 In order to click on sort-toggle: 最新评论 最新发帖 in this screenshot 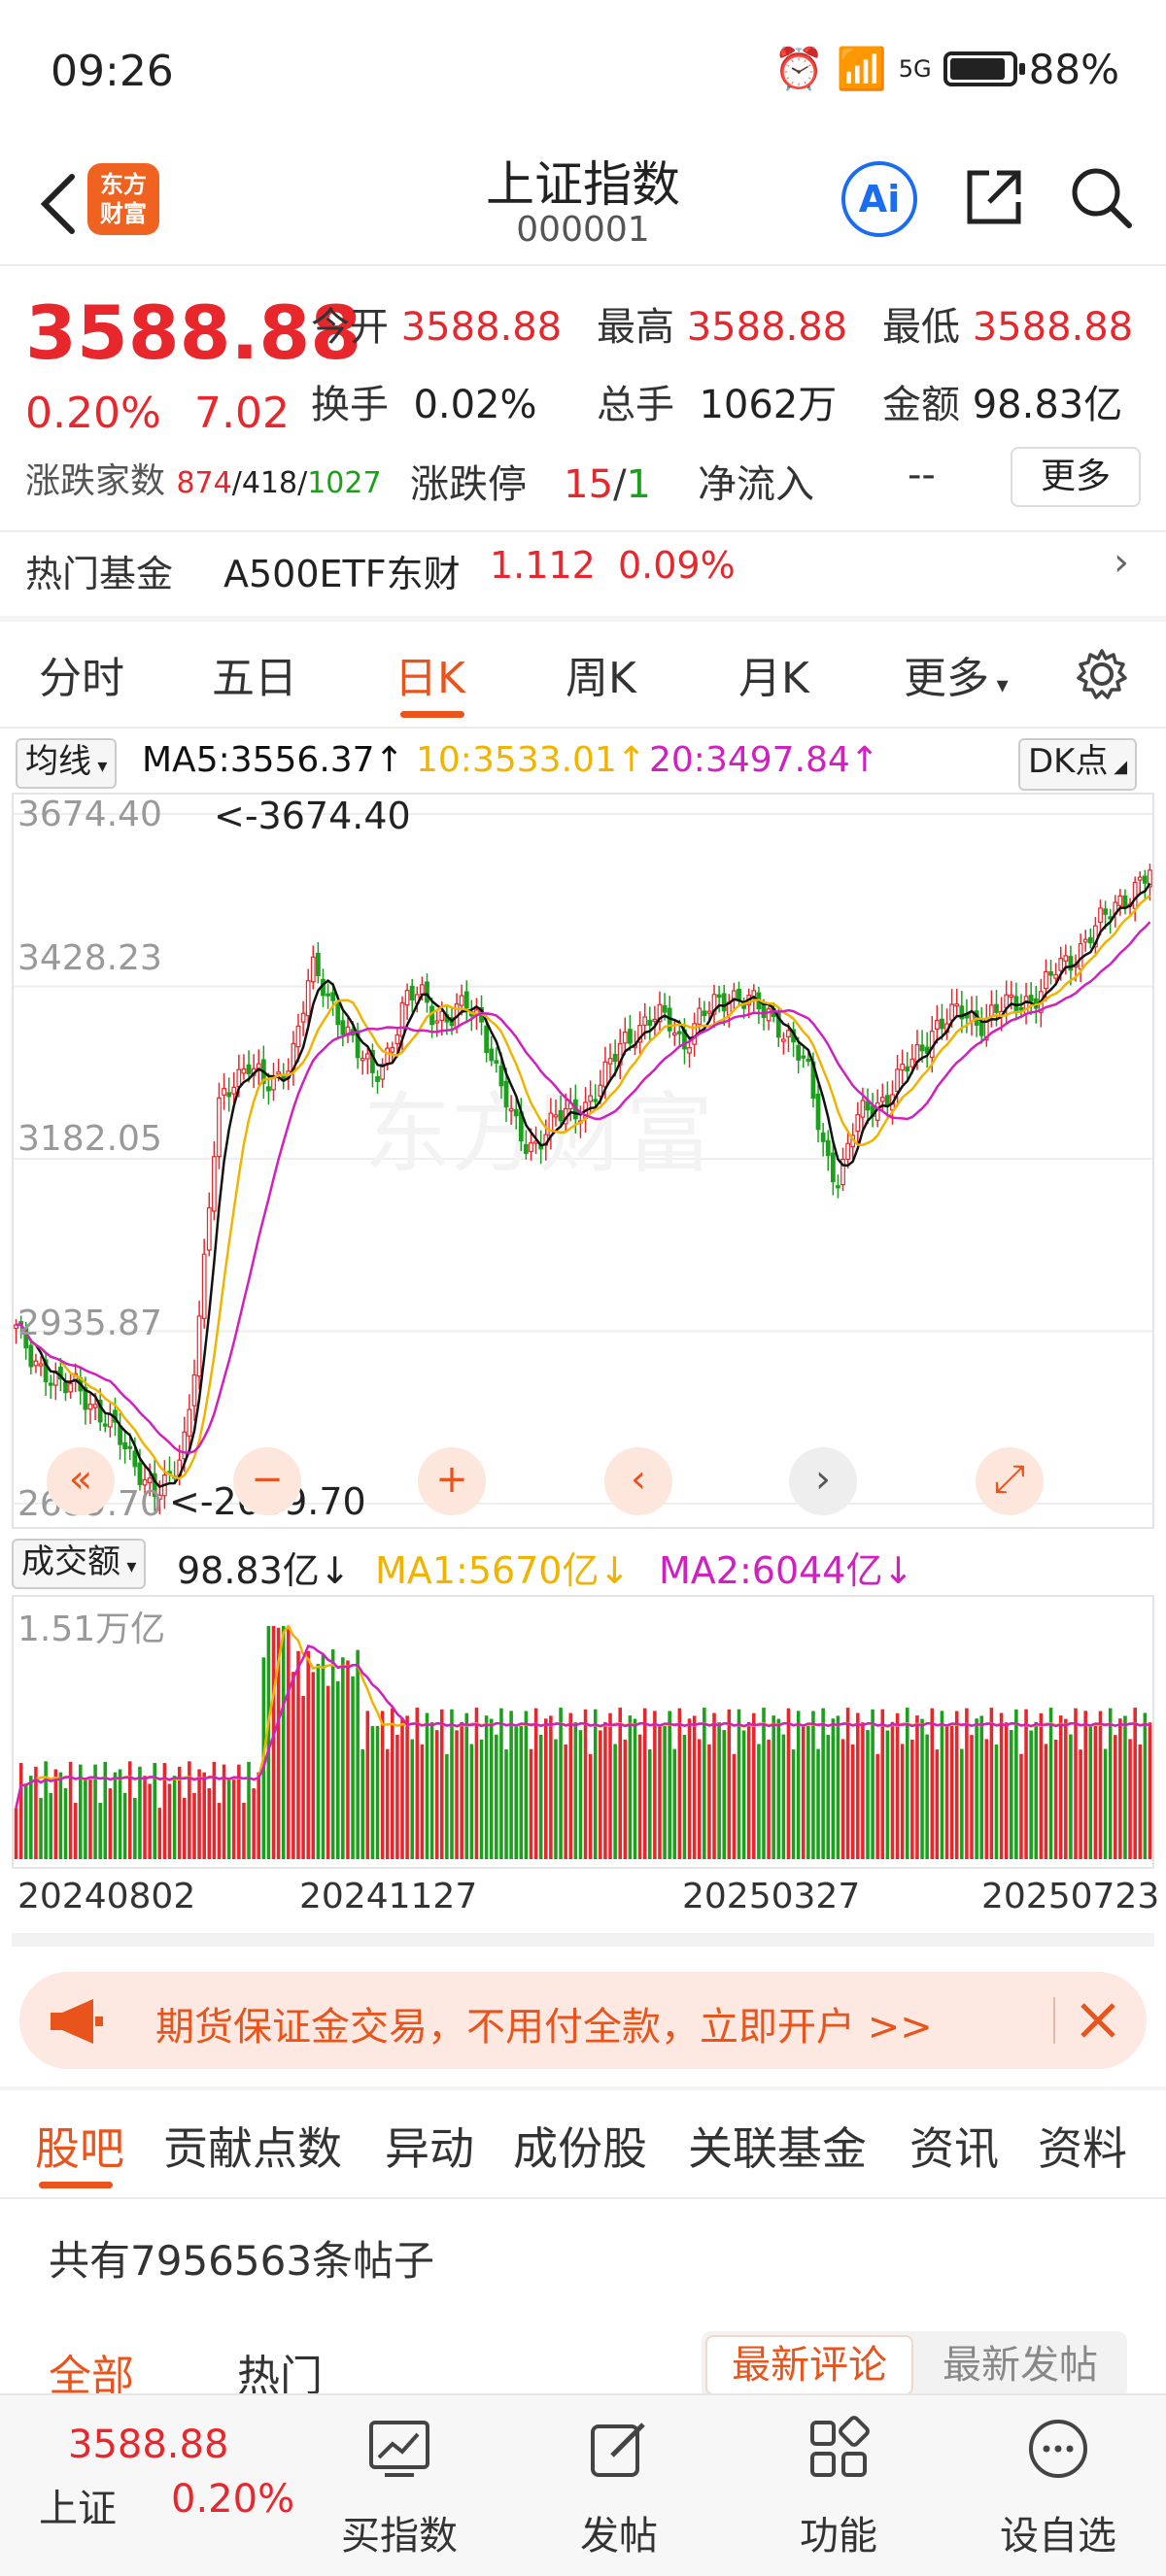, I will do `click(914, 2365)`.